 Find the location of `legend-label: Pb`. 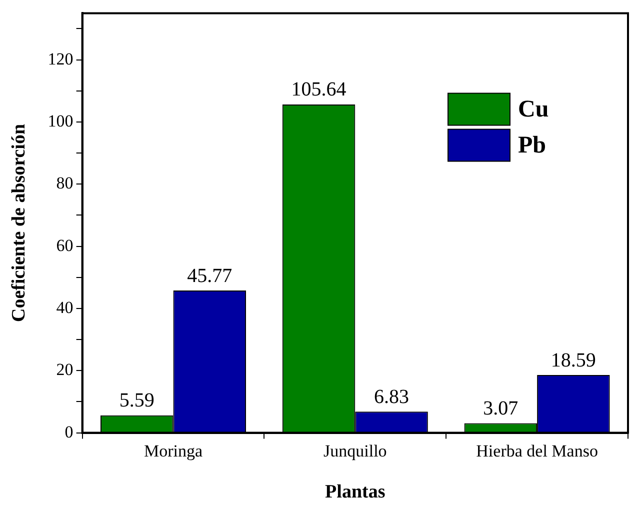

legend-label: Pb is located at coordinates (532, 145).